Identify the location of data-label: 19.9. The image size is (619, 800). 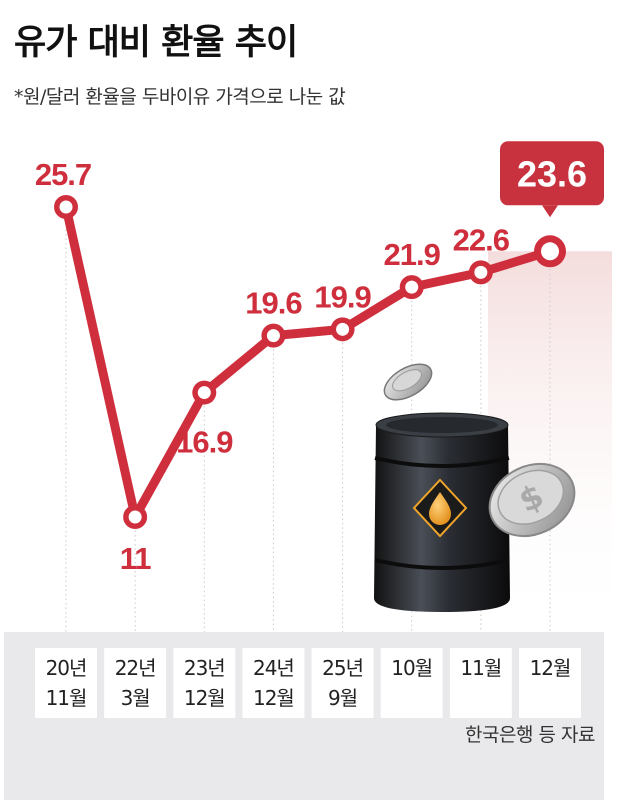
(342, 296).